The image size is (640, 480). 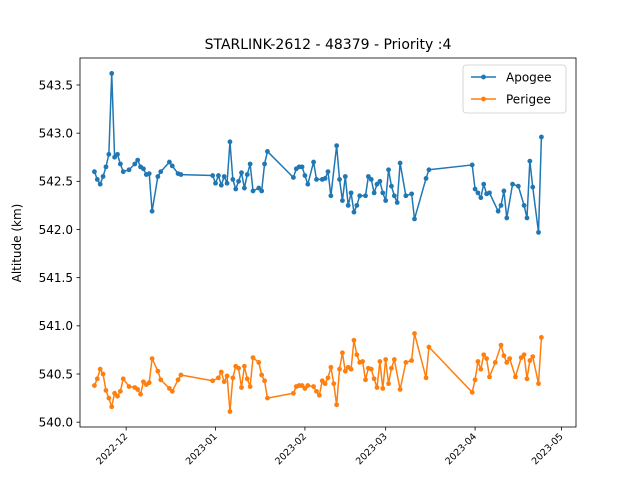 What do you see at coordinates (56, 85) in the screenshot?
I see `y-tick-label: 543.5` at bounding box center [56, 85].